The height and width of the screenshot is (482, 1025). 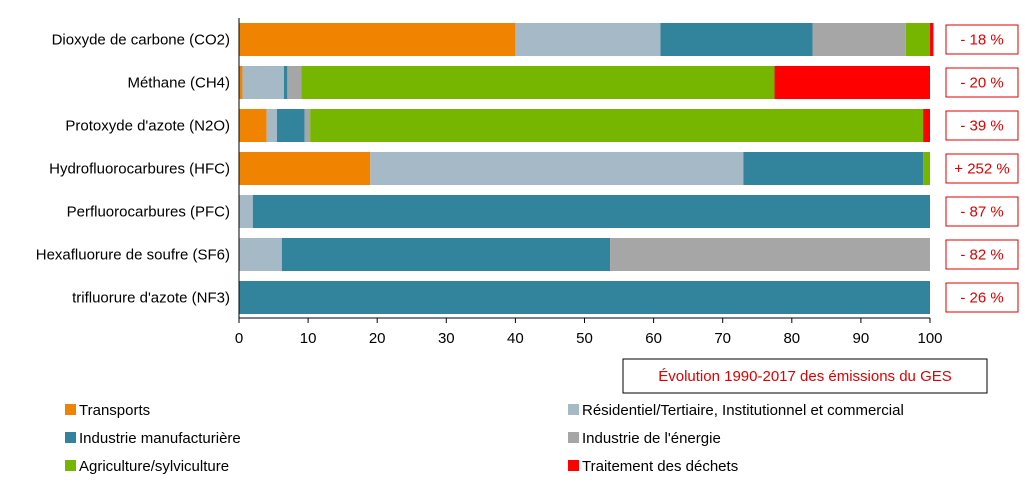 What do you see at coordinates (133, 255) in the screenshot?
I see `category-label: Hexafluorure de soufre (SF6)` at bounding box center [133, 255].